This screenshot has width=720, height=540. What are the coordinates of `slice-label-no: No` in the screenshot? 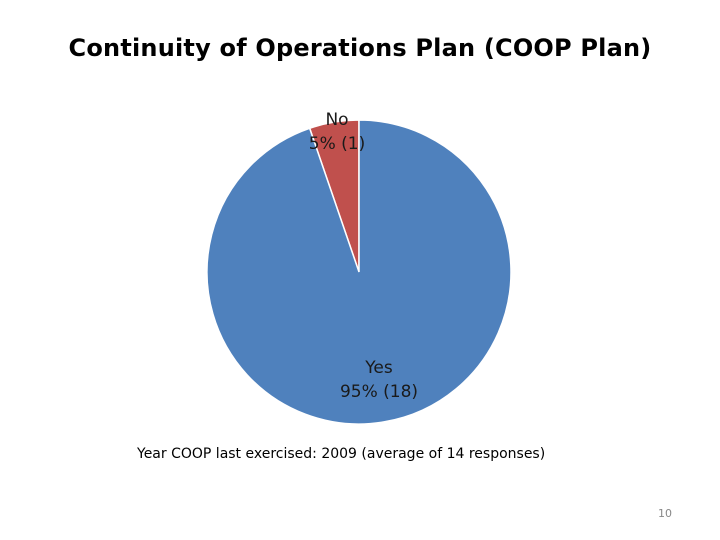 It's located at (336, 120).